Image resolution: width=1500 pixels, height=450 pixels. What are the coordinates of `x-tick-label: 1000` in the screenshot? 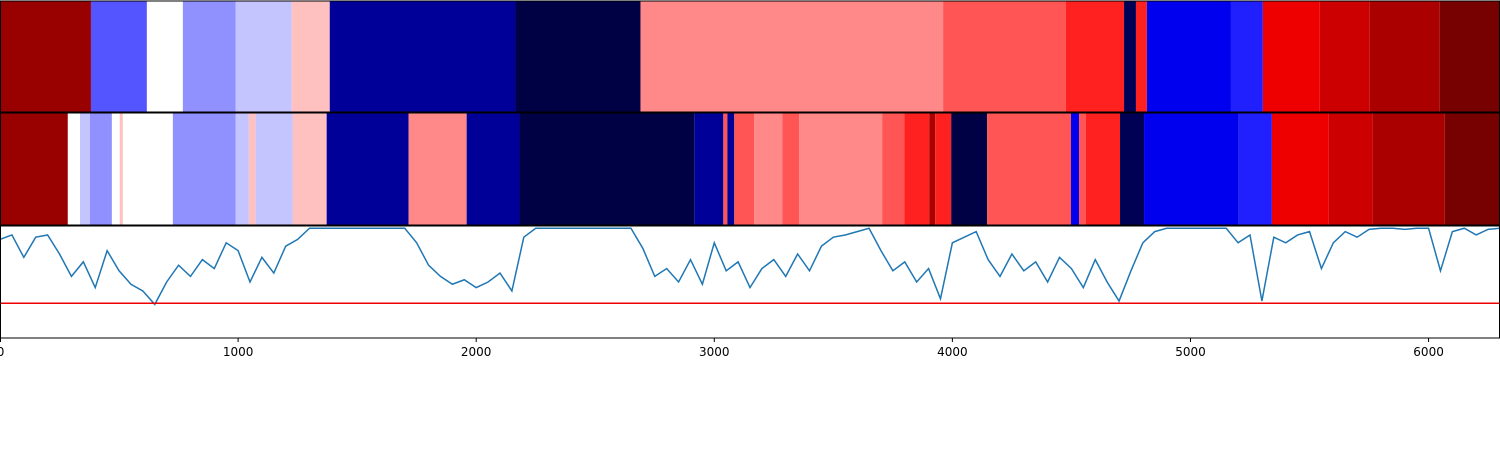 It's located at (238, 352).